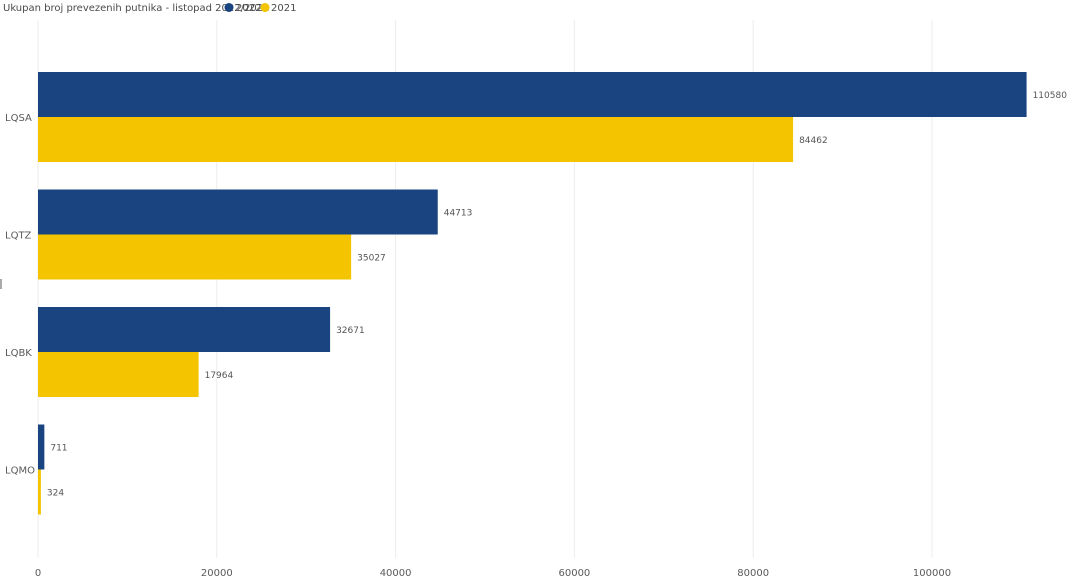 Image resolution: width=1077 pixels, height=582 pixels. What do you see at coordinates (195, 257) in the screenshot?
I see `bar-lqtz-2021` at bounding box center [195, 257].